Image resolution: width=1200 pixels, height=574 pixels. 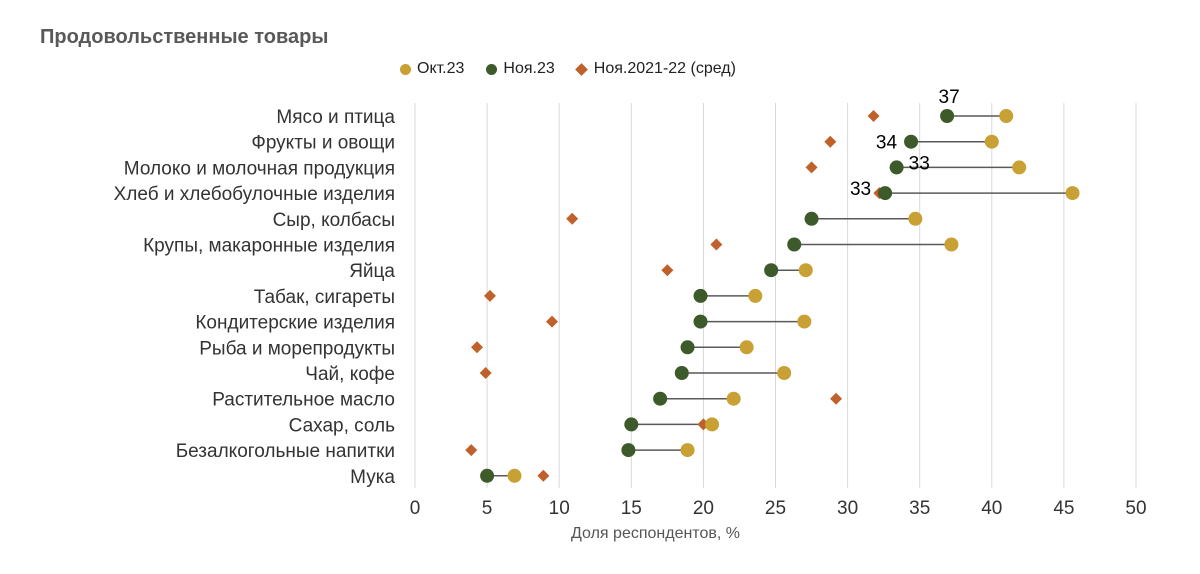 I want to click on category-label-3: Молоко и молочная продукция, so click(x=259, y=168).